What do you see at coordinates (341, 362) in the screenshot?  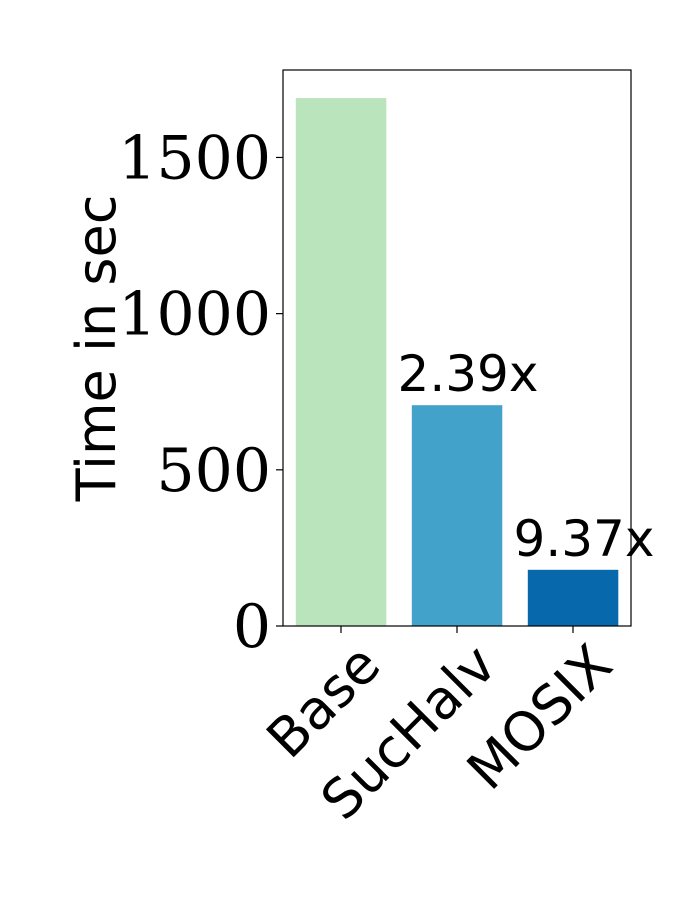 I see `bar-base` at bounding box center [341, 362].